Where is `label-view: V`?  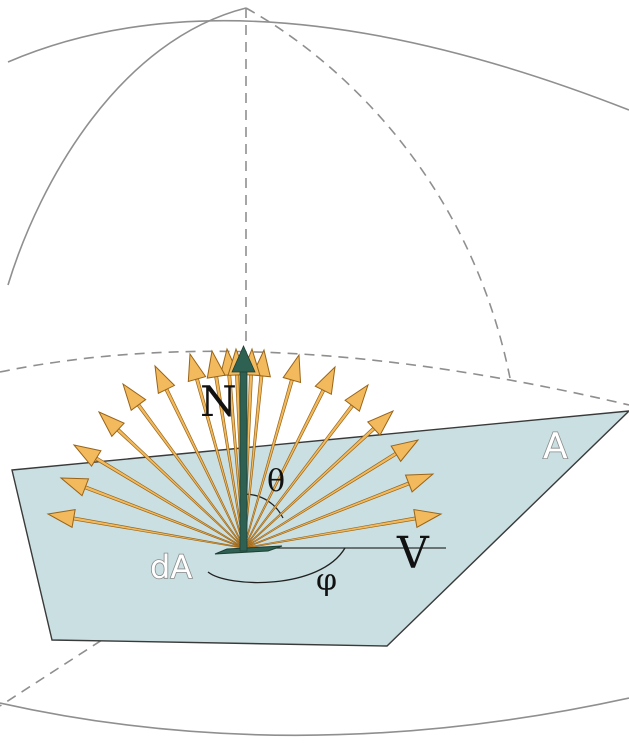 label-view: V is located at coordinates (413, 553).